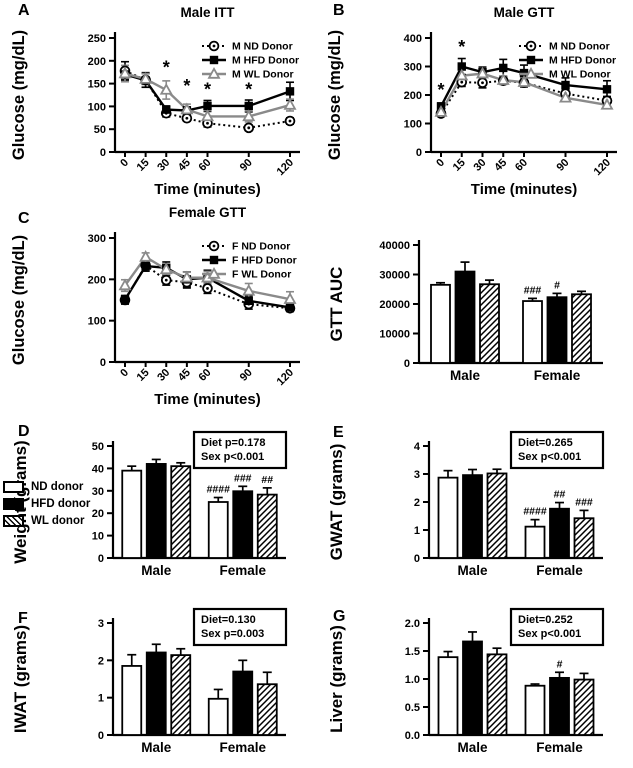  Describe the element at coordinates (394, 276) in the screenshot. I see `svg-text: 30000` at that location.